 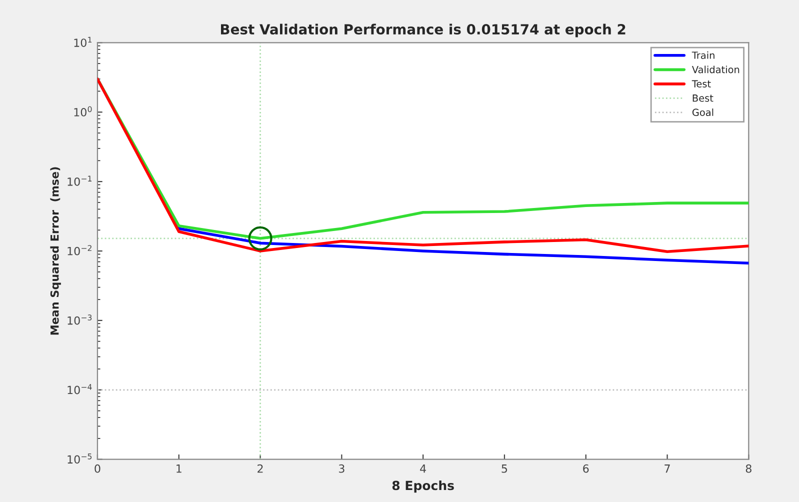 I want to click on y-tick-label: 10$^{0}$, so click(x=83, y=111).